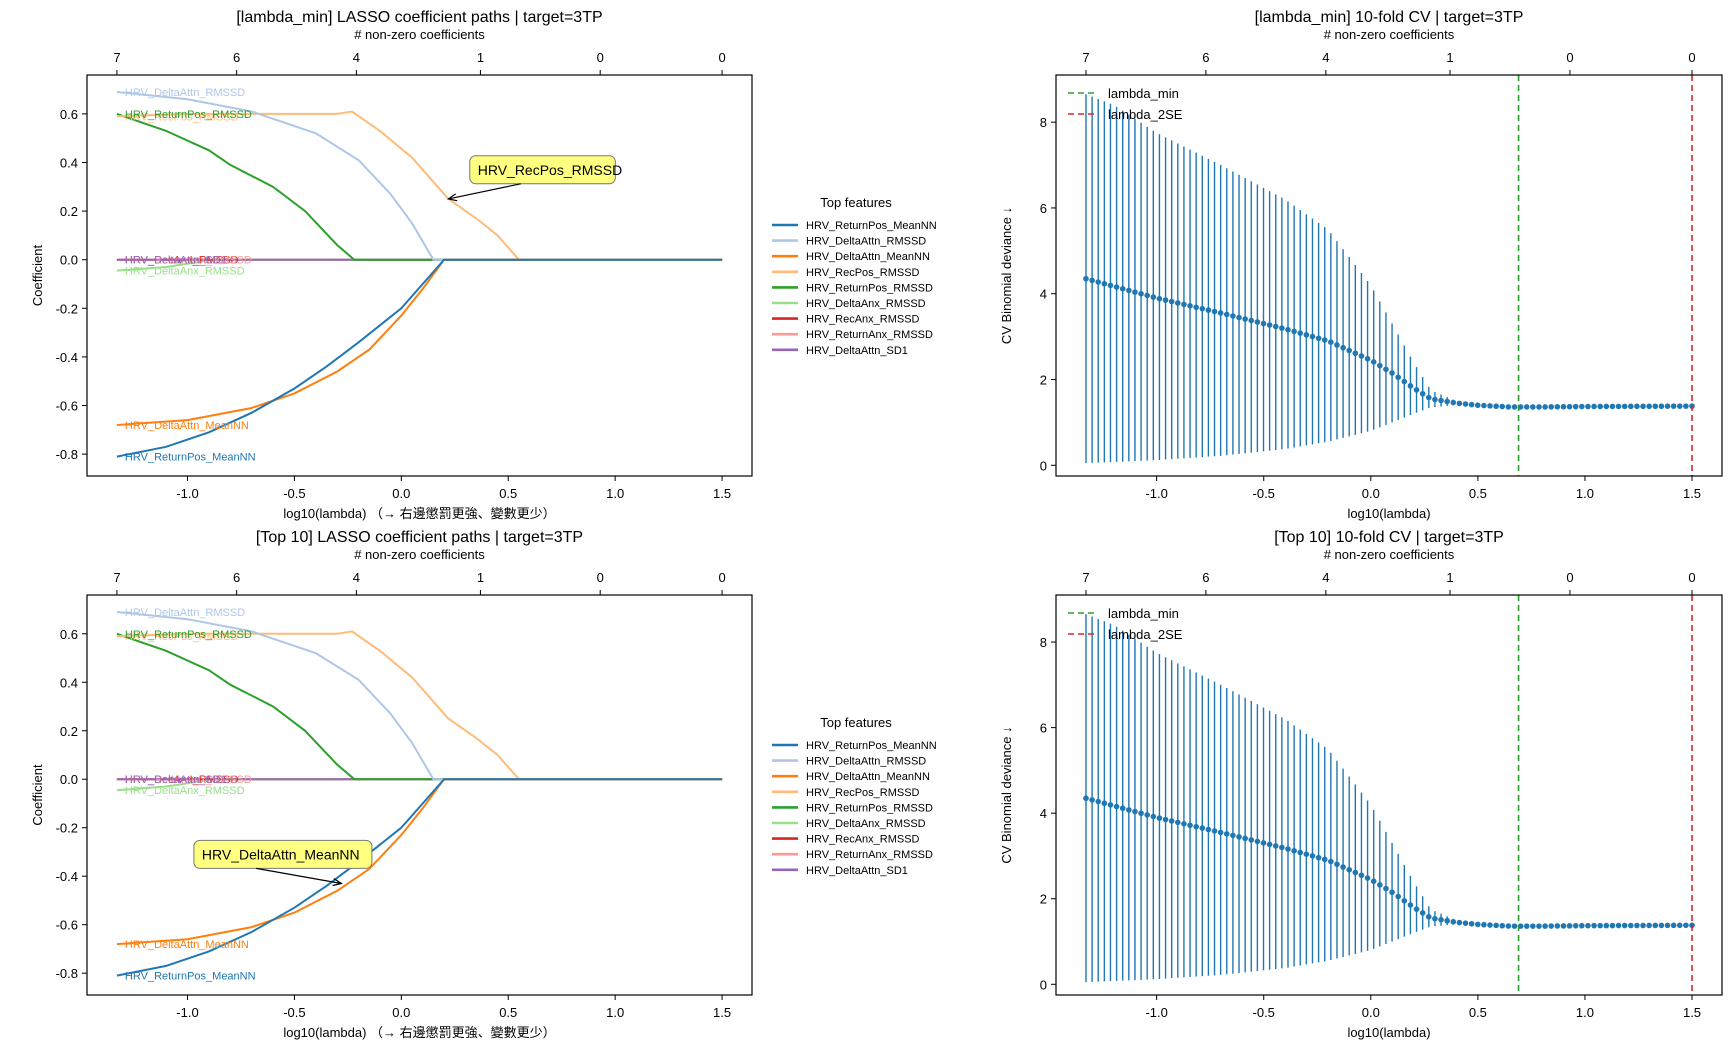 The image size is (1728, 1048). Describe the element at coordinates (1043, 380) in the screenshot. I see `y-tick-label: 2` at that location.